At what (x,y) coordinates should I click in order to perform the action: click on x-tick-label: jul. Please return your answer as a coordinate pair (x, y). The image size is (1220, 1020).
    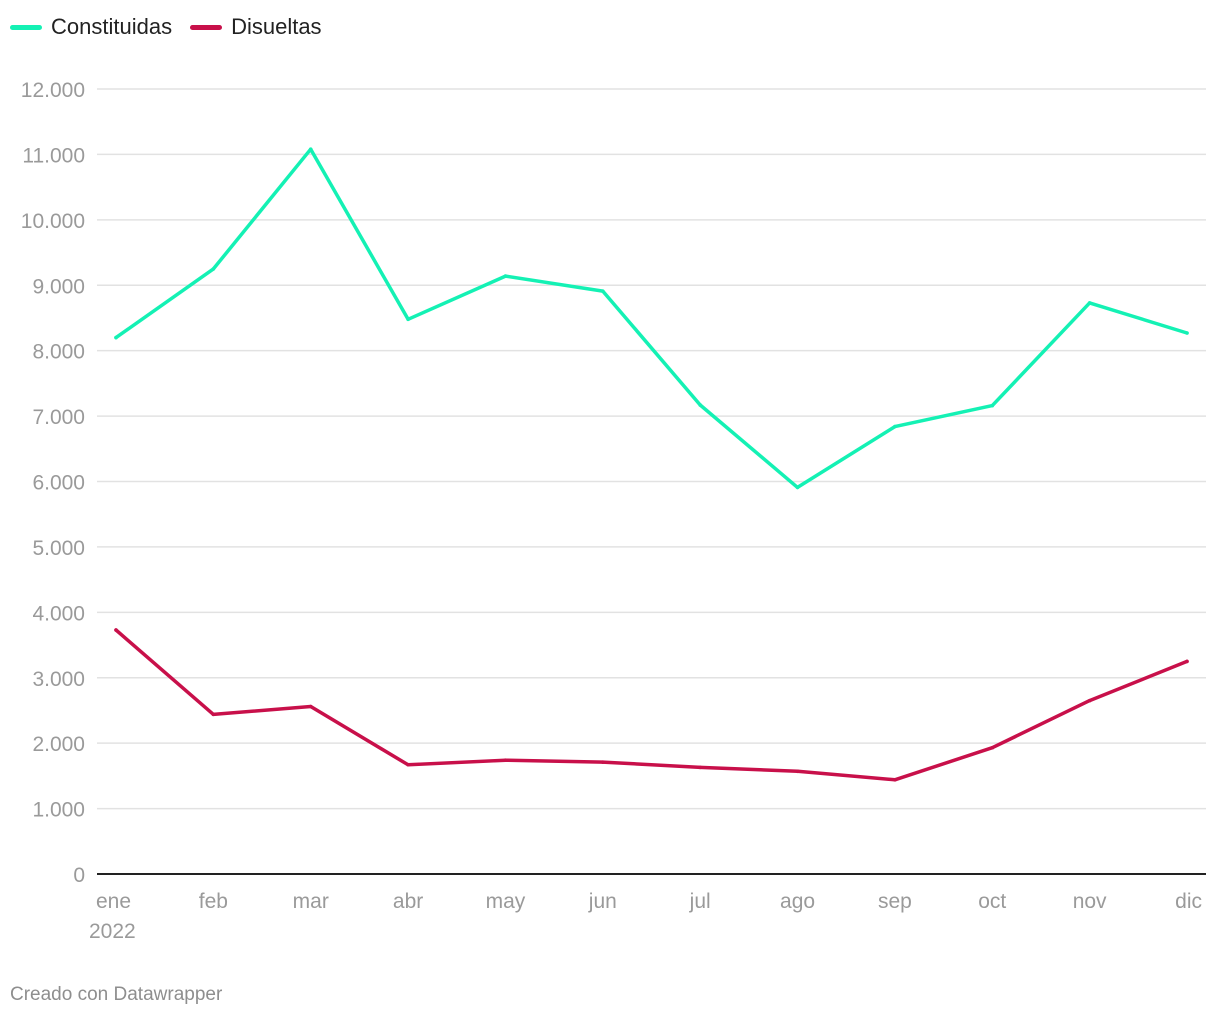
    Looking at the image, I should click on (700, 901).